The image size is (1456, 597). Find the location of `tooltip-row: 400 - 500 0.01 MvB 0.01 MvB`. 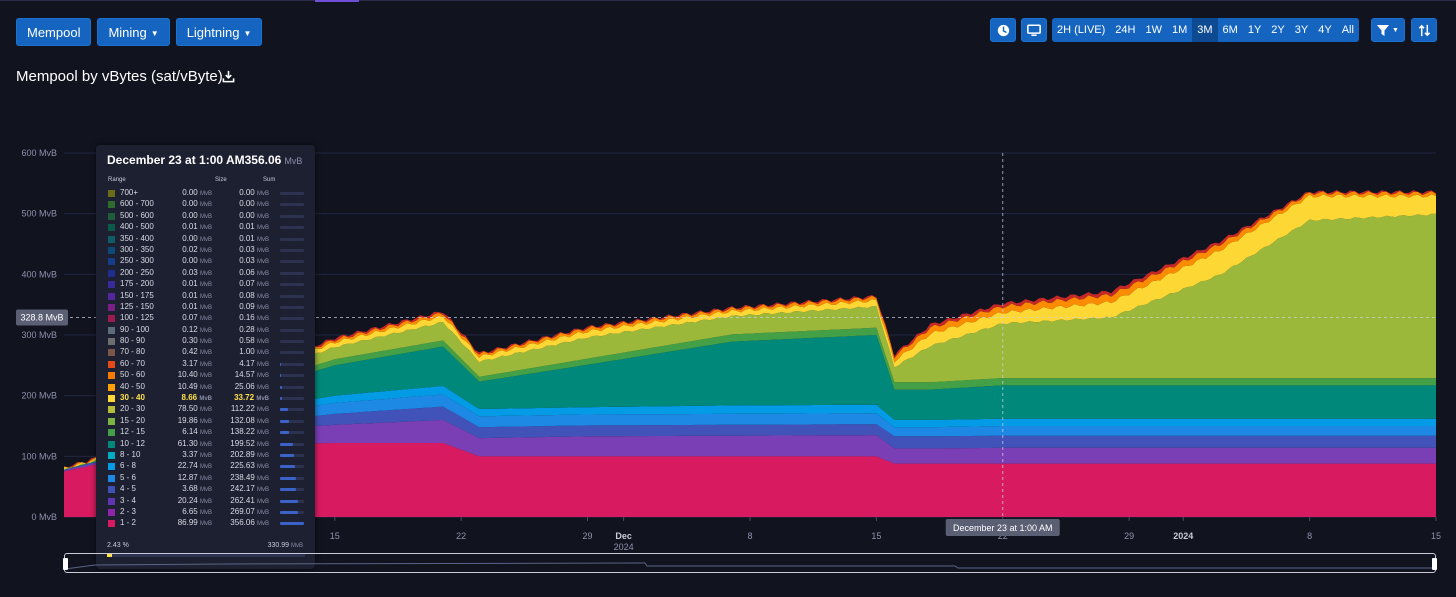

tooltip-row: 400 - 500 0.01 MvB 0.01 MvB is located at coordinates (205, 227).